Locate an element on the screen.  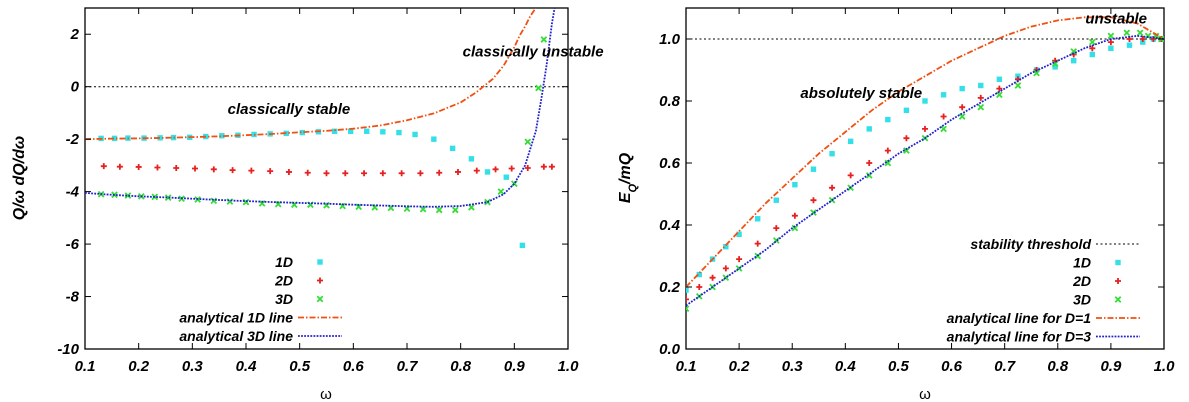
legend-entry: 3D is located at coordinates (1097, 300).